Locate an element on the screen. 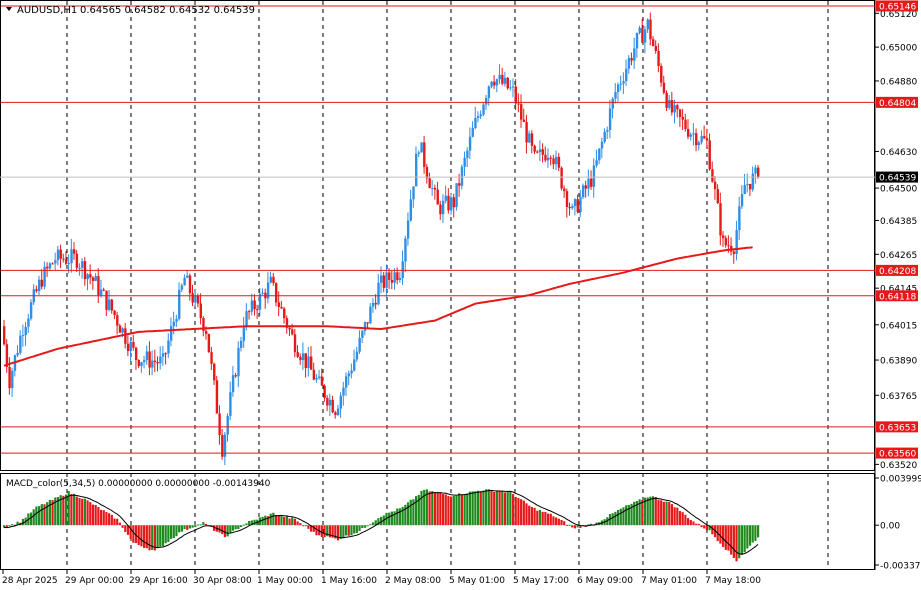 This screenshot has width=921, height=590. time-axis-label: 5 May 17:00 is located at coordinates (541, 581).